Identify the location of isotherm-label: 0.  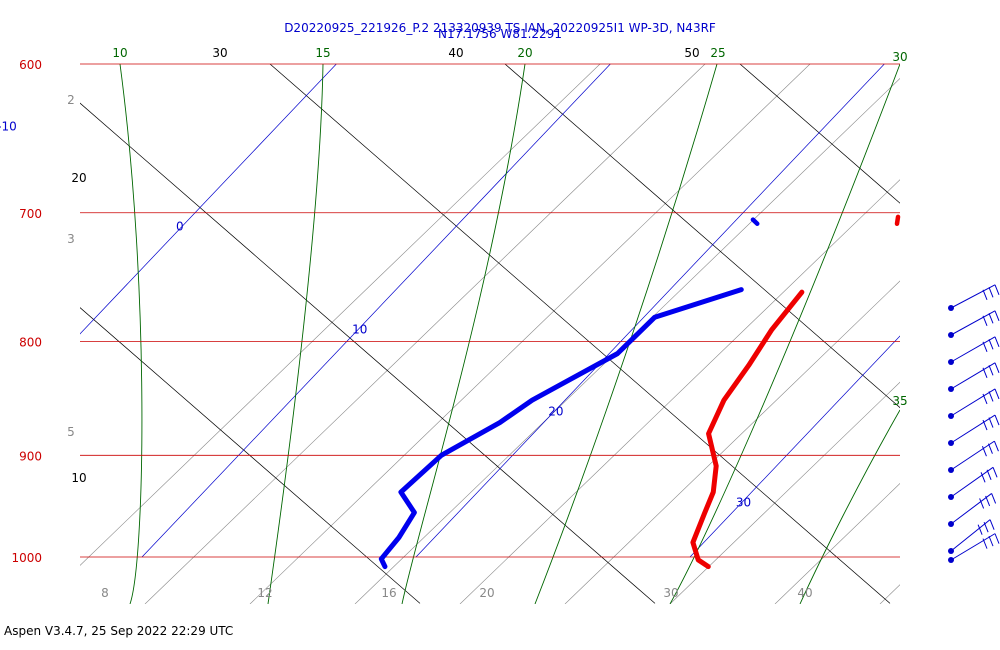
(180, 226).